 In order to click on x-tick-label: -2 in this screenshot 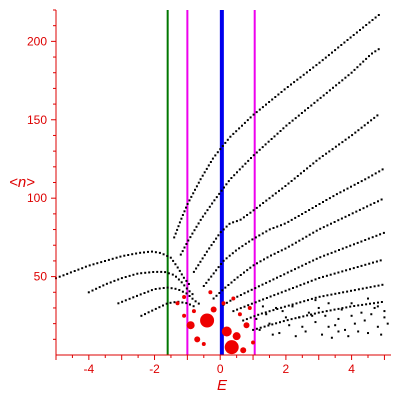, I will do `click(154, 369)`.